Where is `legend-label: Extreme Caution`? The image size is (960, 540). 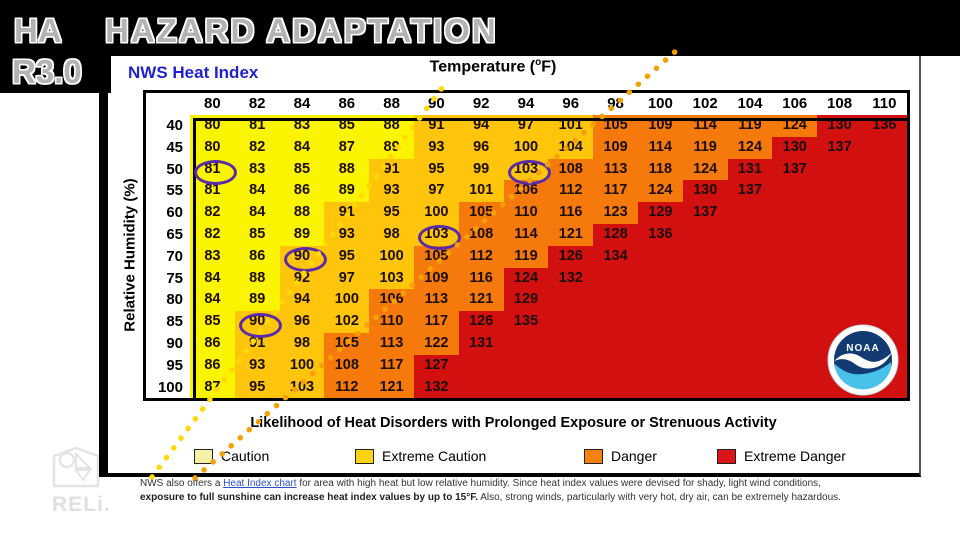 legend-label: Extreme Caution is located at coordinates (434, 456).